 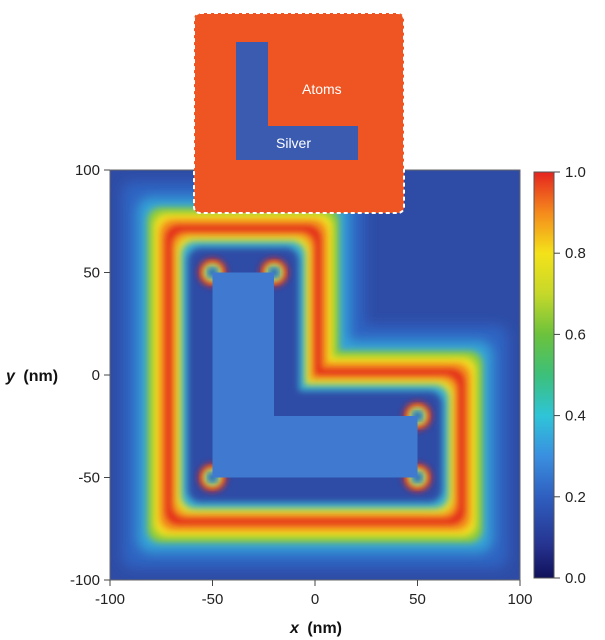 I want to click on colorbar-tick-label: 0.2, so click(x=575, y=497).